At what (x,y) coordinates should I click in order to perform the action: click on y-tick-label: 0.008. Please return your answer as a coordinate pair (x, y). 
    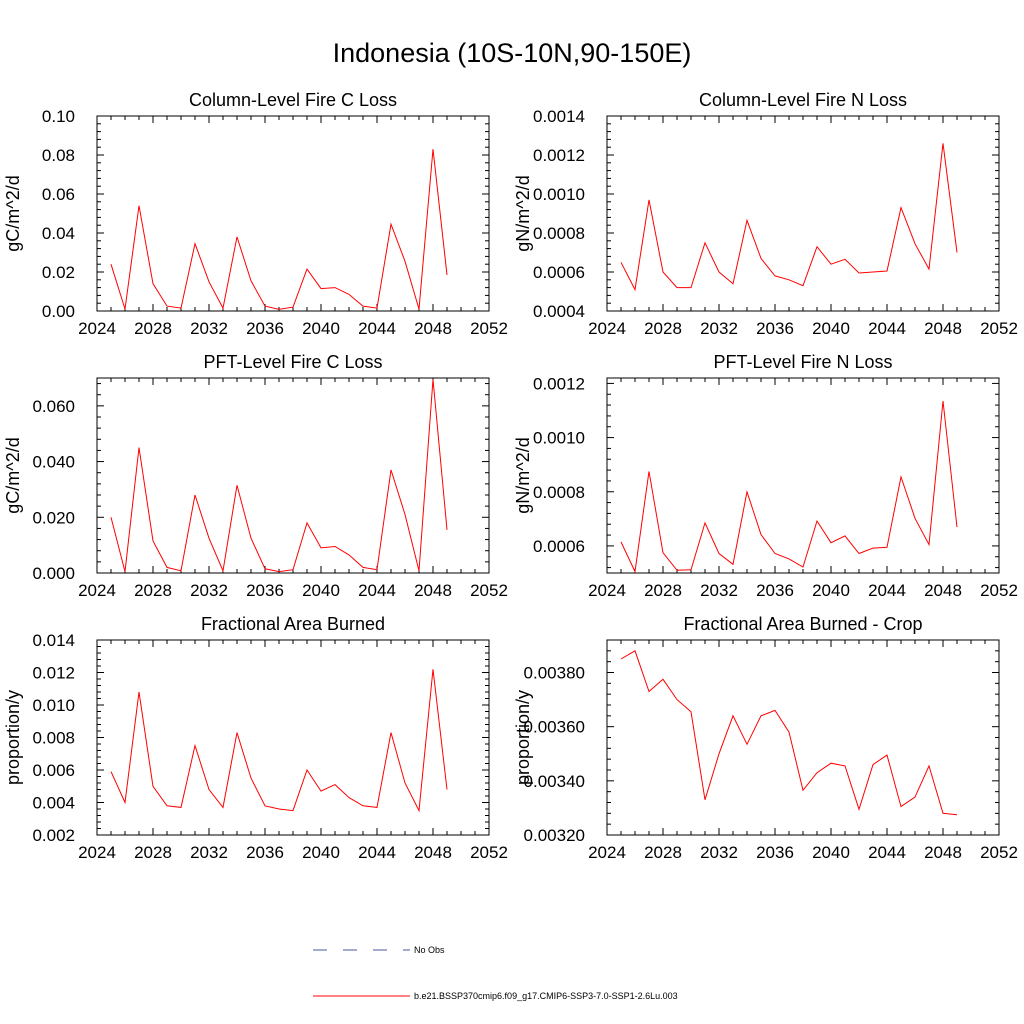
    Looking at the image, I should click on (53, 738).